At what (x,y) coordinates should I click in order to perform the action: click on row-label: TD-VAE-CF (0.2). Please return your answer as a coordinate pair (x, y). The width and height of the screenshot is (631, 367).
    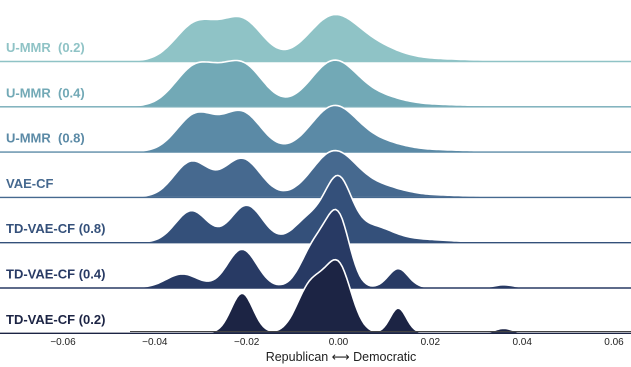
    Looking at the image, I should click on (55, 319).